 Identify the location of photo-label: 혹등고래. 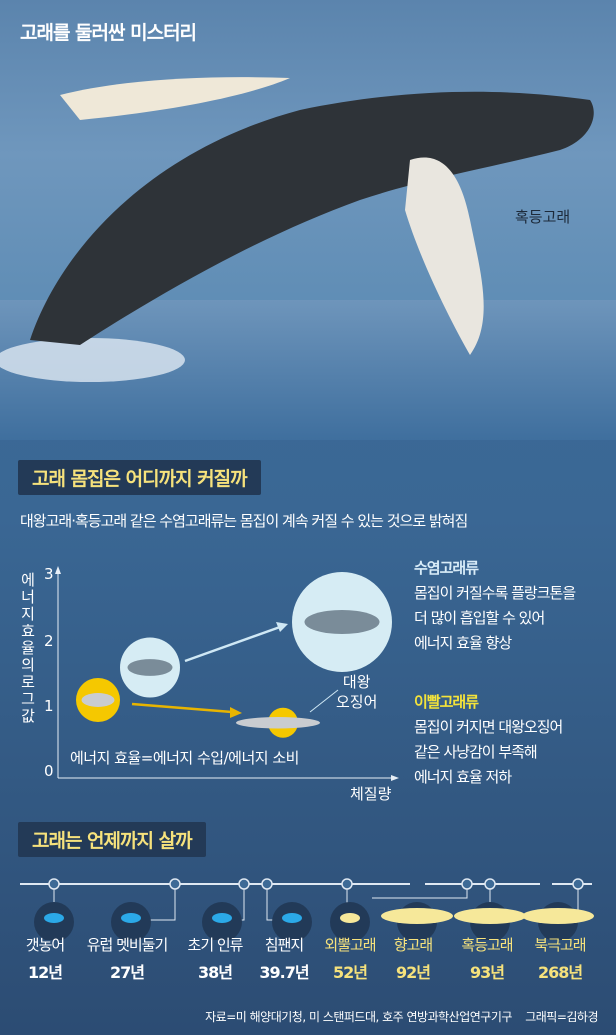
(543, 217).